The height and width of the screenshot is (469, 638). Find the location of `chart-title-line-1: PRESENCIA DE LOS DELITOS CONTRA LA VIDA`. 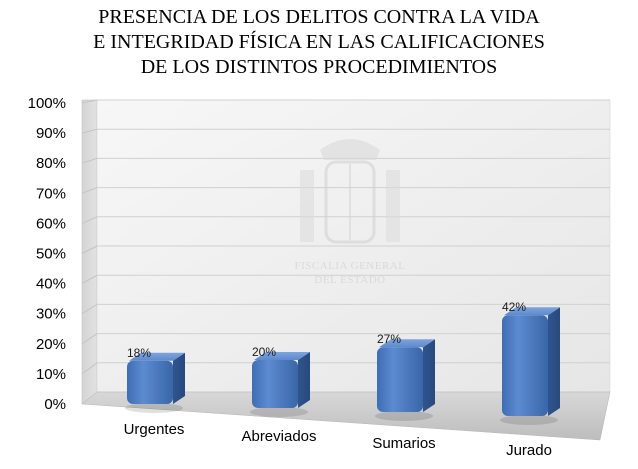

chart-title-line-1: PRESENCIA DE LOS DELITOS CONTRA LA VIDA is located at coordinates (319, 17).